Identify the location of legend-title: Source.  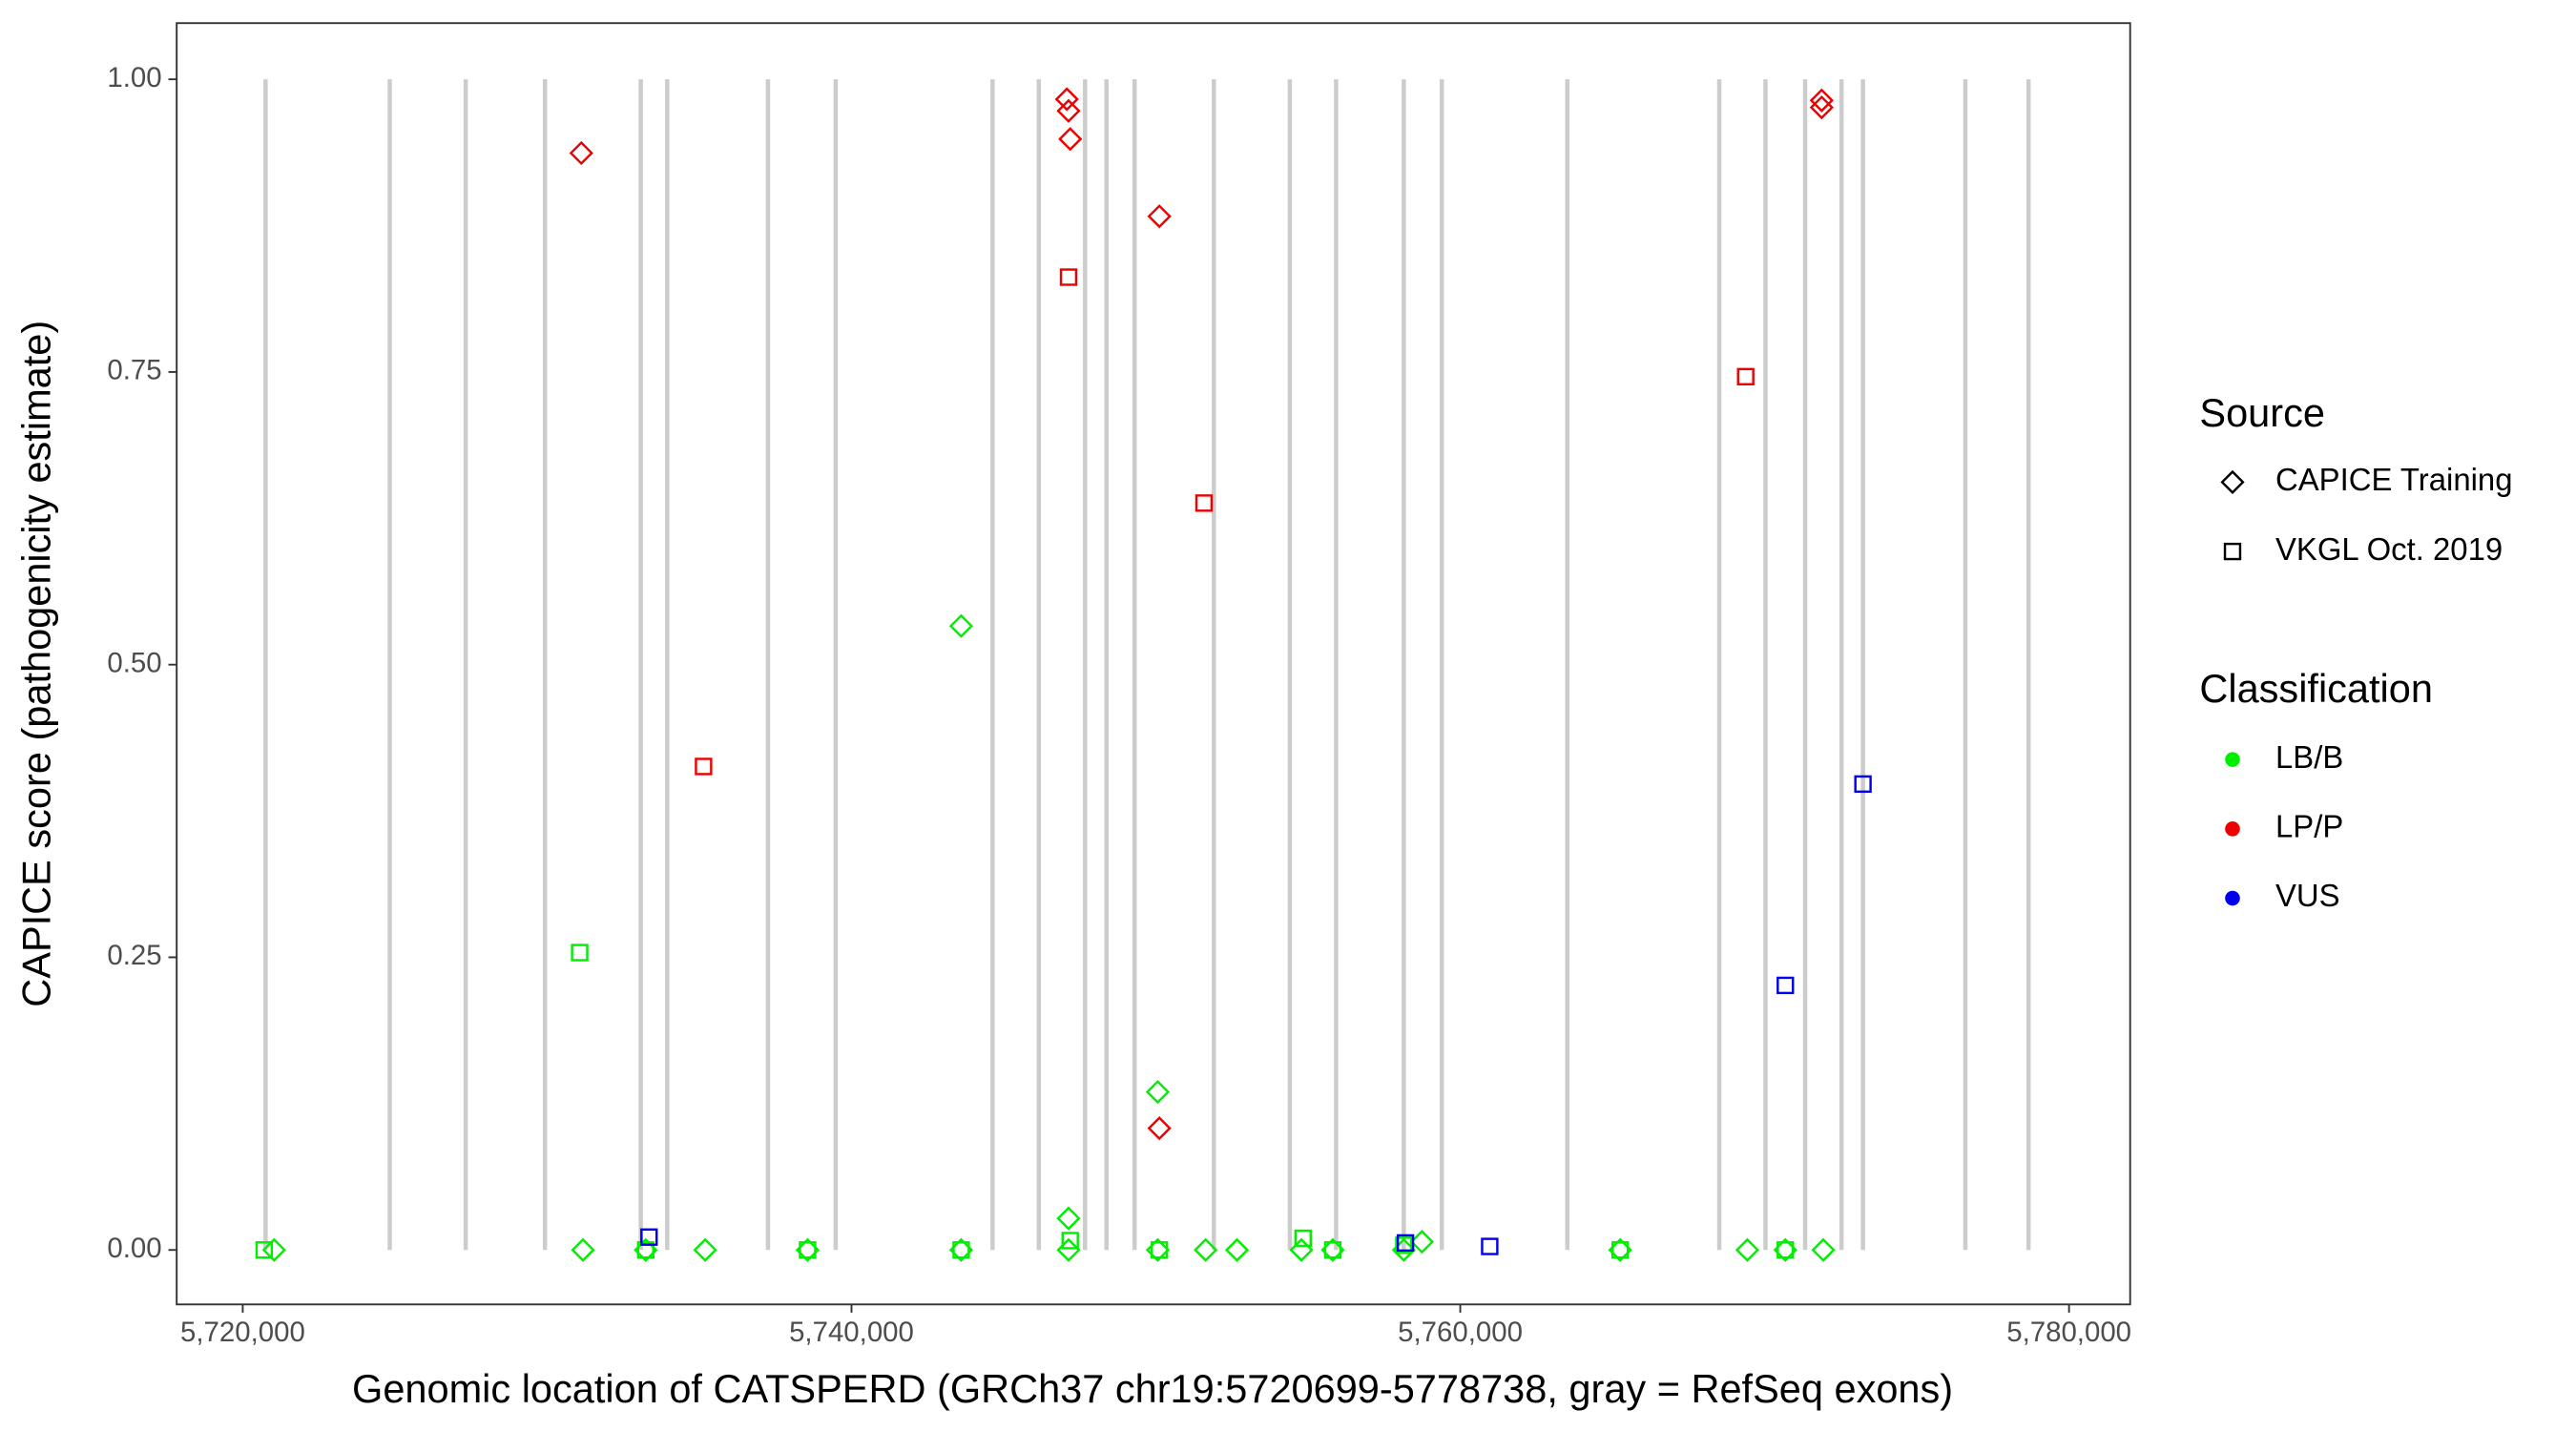
(2262, 412).